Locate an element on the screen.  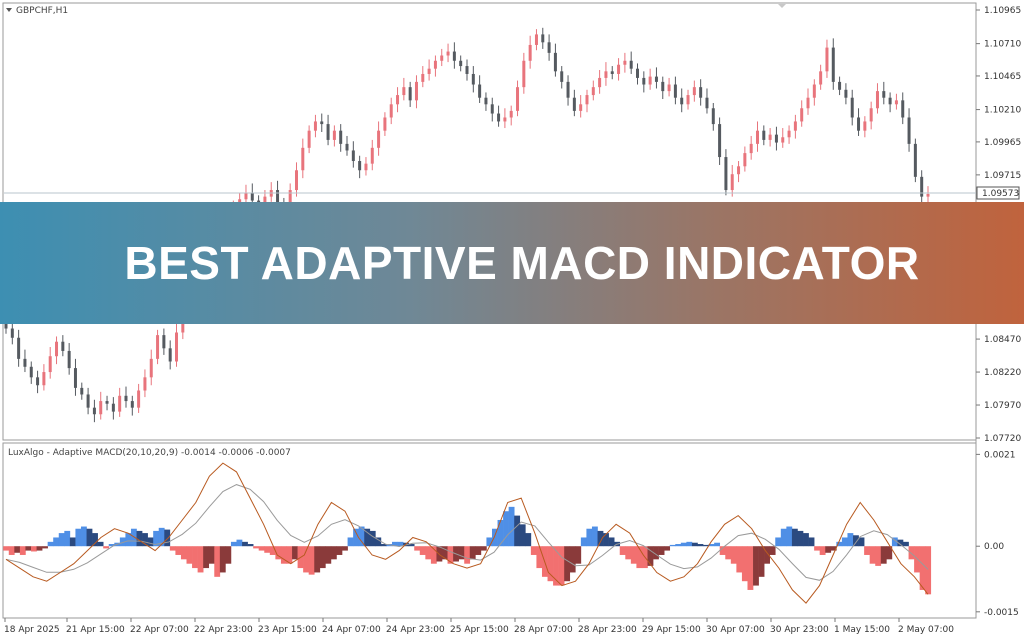
indicator-tick-label: -0.0015 is located at coordinates (1001, 613).